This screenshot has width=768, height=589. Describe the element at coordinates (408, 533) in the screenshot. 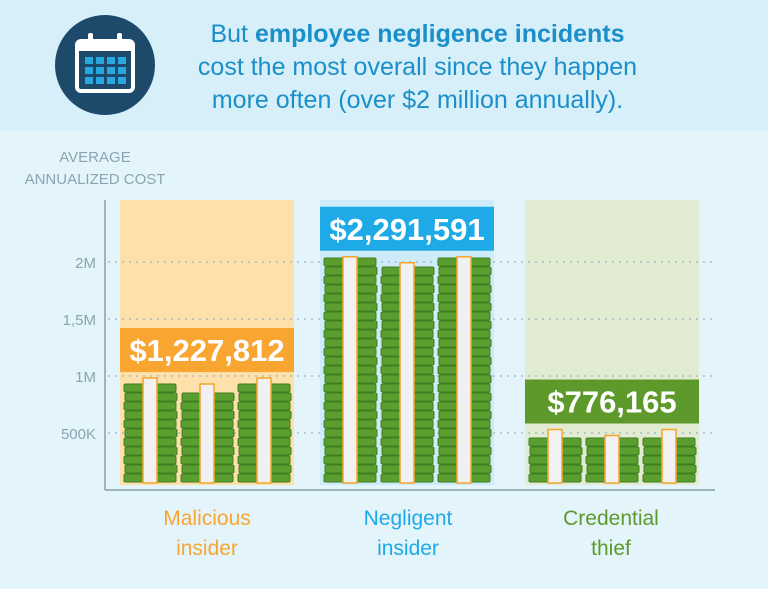

I see `category-label: Negligent insider` at that location.